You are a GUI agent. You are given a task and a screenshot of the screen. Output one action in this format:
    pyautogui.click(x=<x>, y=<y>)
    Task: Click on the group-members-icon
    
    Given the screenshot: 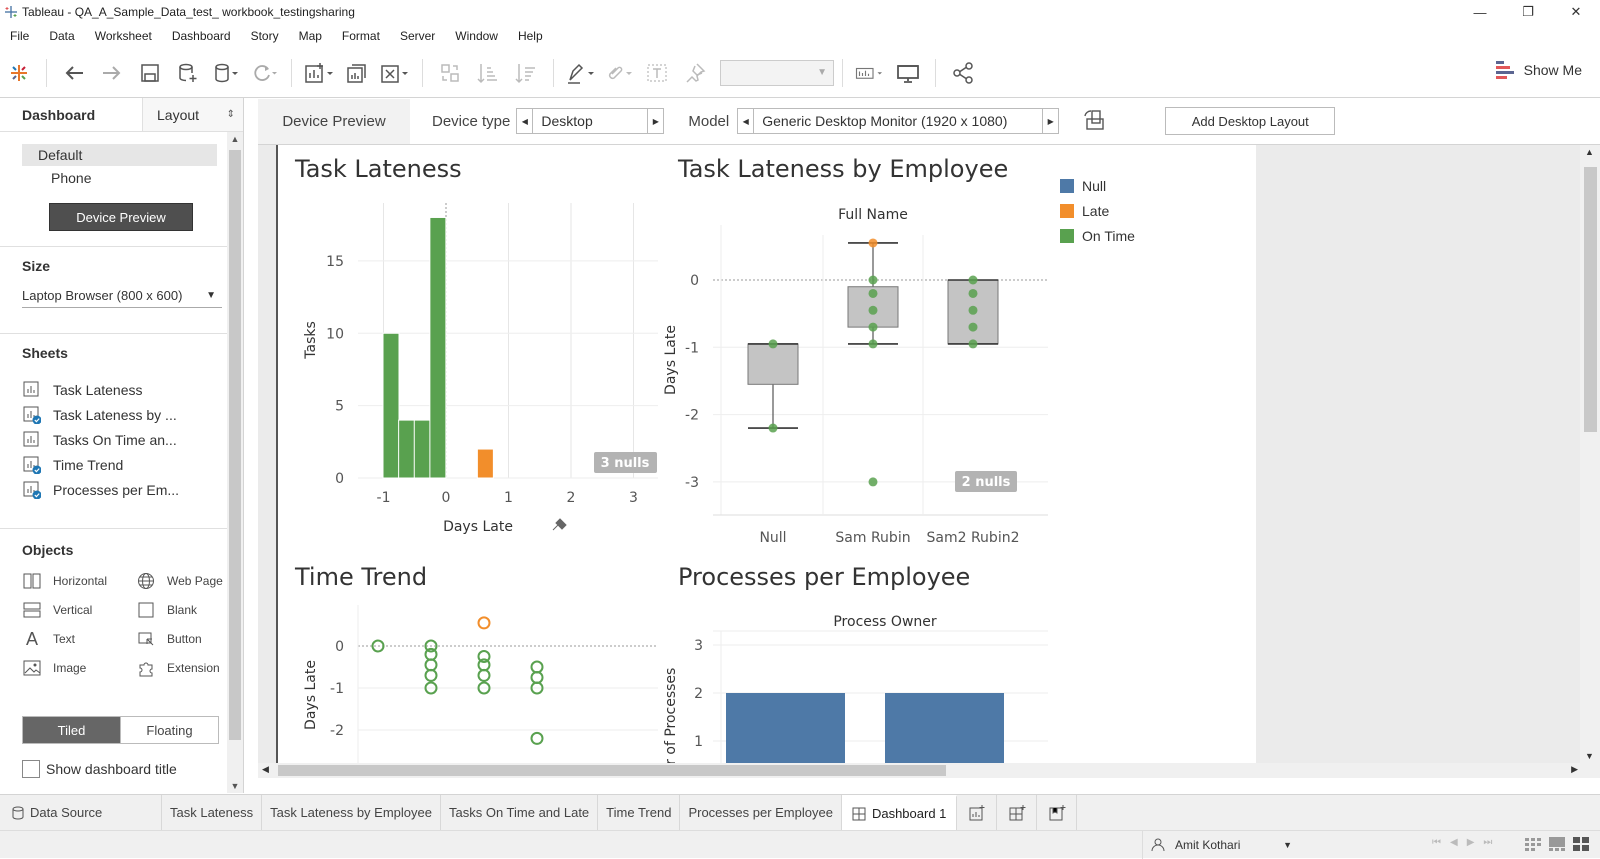 What is the action you would take?
    pyautogui.click(x=619, y=73)
    